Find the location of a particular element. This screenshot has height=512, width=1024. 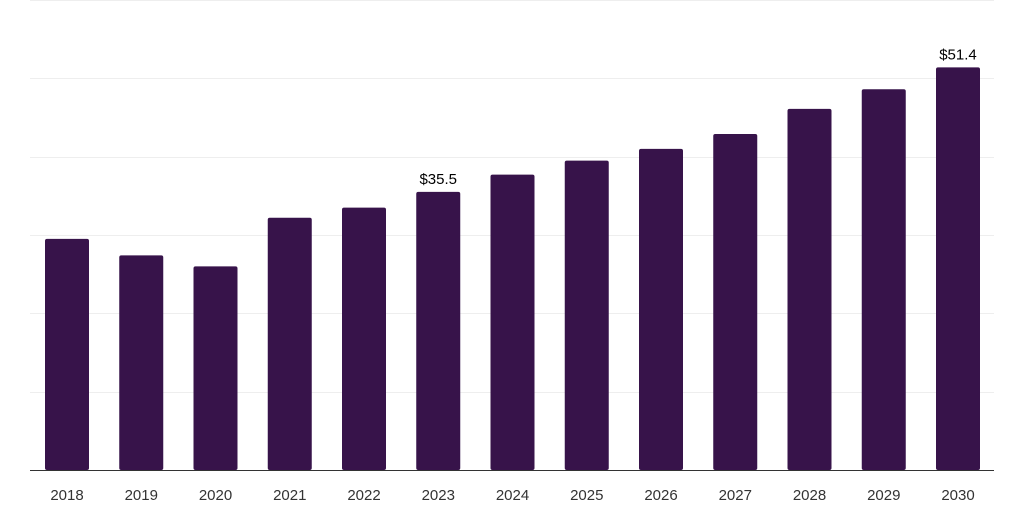

x-tick-label: 2023 is located at coordinates (438, 495).